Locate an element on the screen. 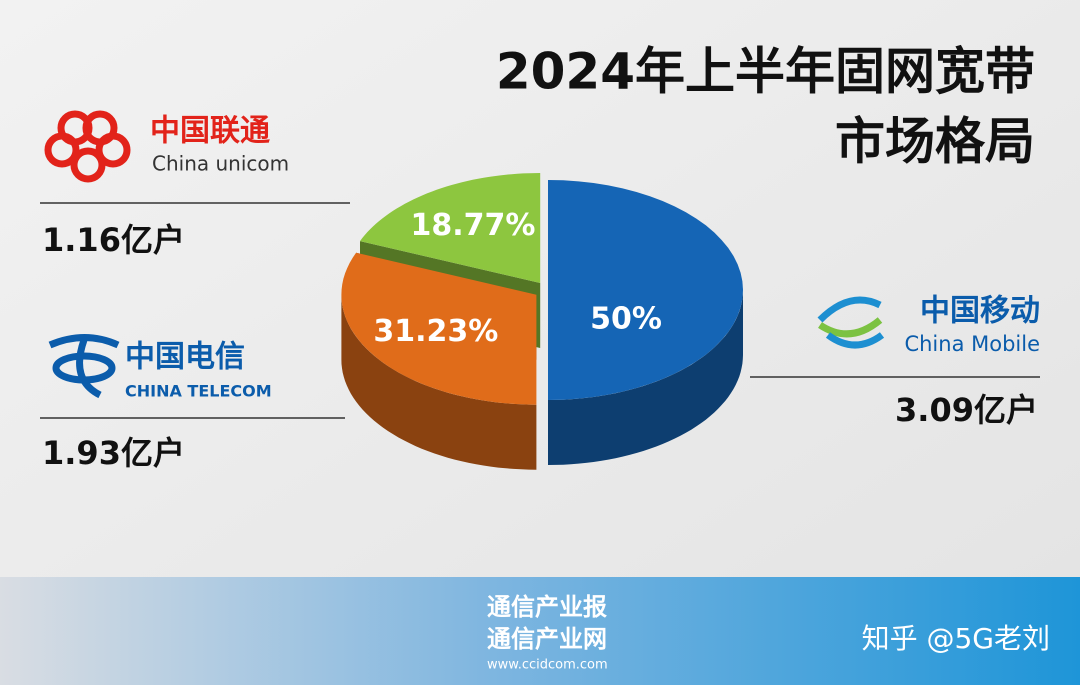 Image resolution: width=1080 pixels, height=689 pixels. company-name: 中国电信 is located at coordinates (185, 357).